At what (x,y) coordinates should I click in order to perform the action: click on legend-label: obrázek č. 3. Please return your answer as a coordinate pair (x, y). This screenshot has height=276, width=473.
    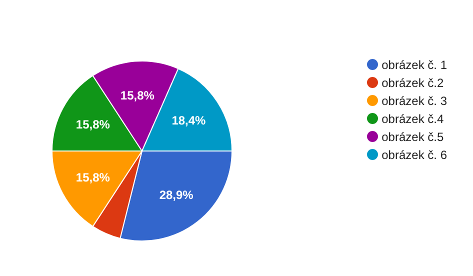
    Looking at the image, I should click on (414, 101).